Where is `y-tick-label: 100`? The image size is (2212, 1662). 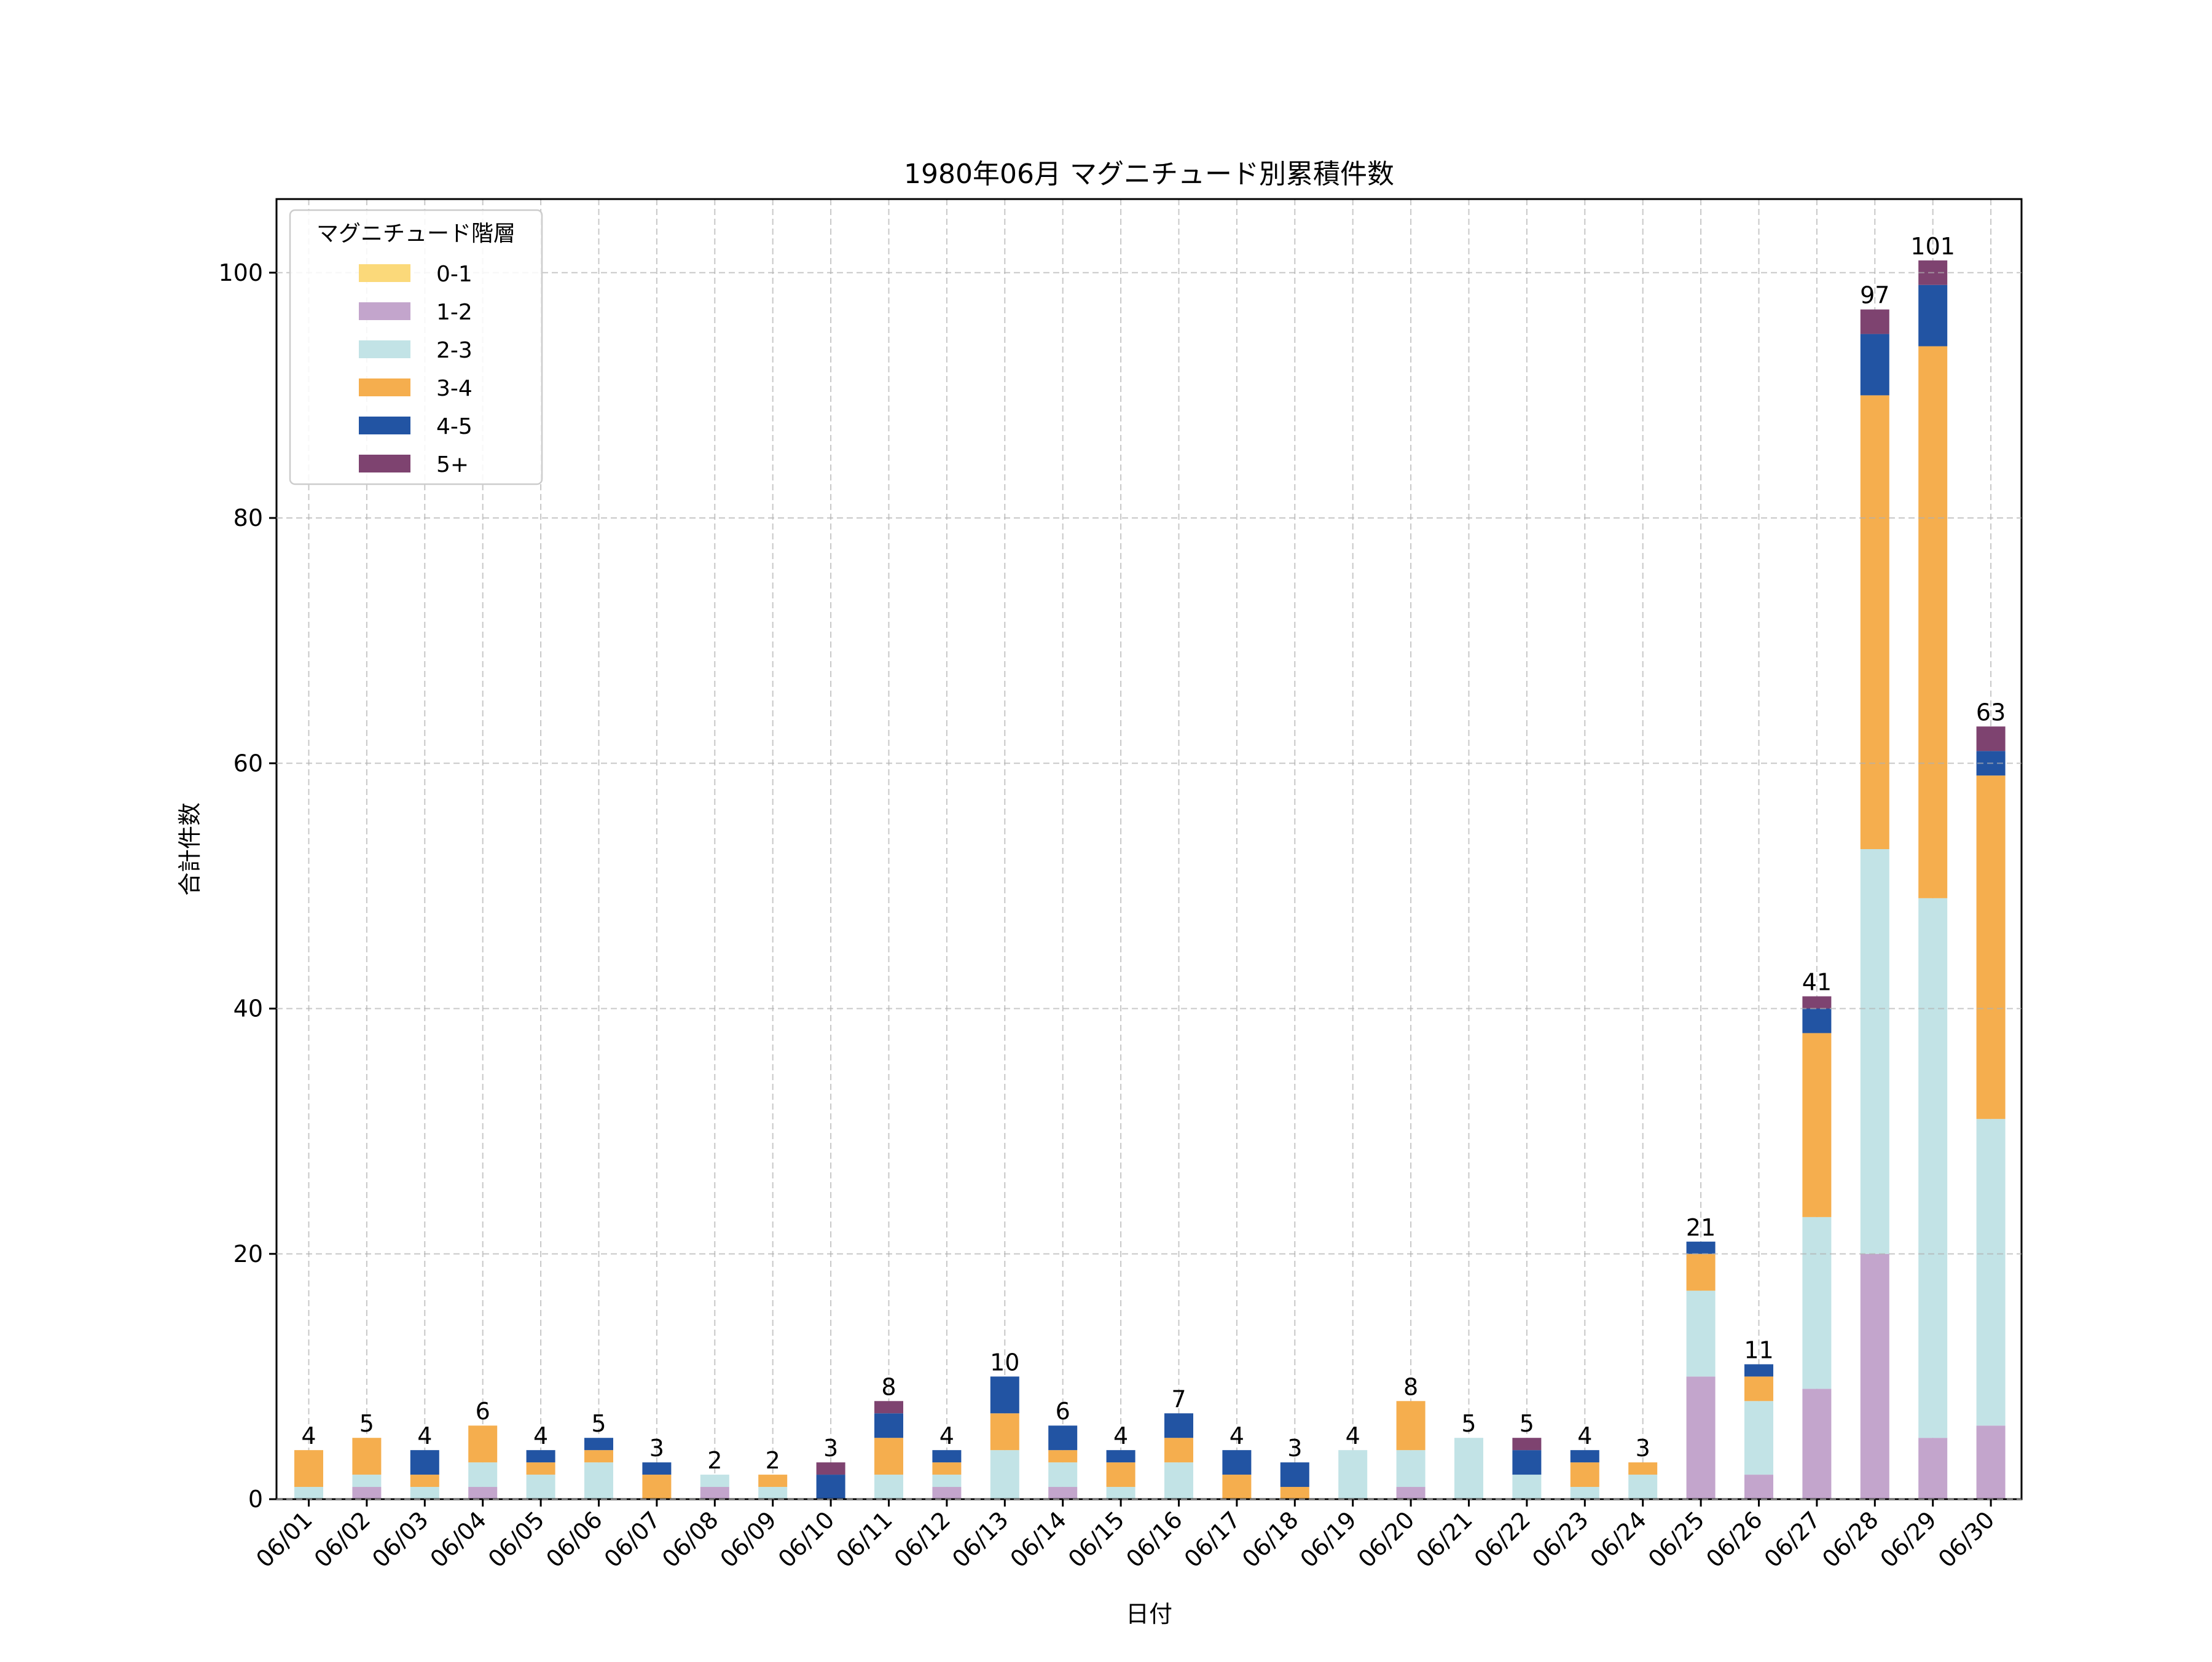 y-tick-label: 100 is located at coordinates (240, 272).